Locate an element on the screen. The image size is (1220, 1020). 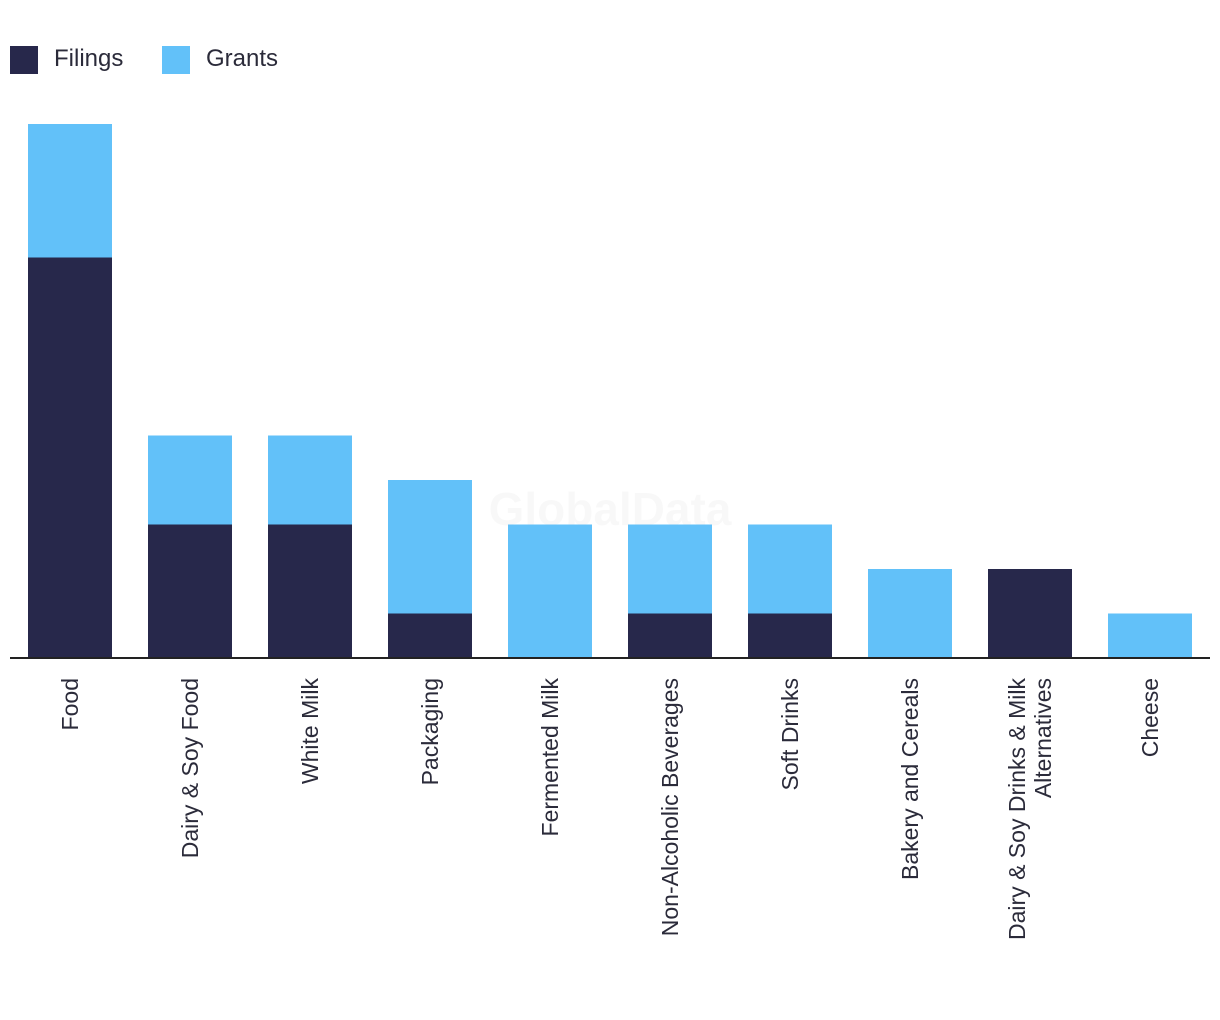
x-tick-label-food: Food is located at coordinates (70, 704).